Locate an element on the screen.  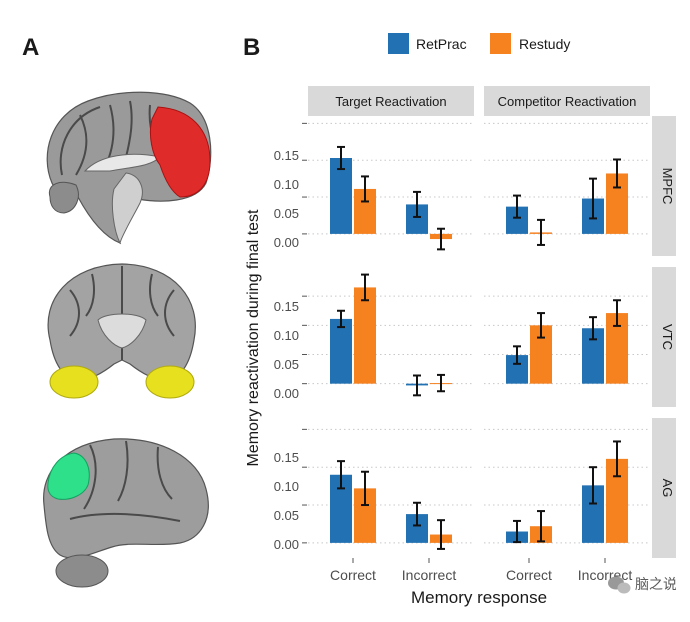
watermark: 脑之说 is located at coordinates (642, 585).